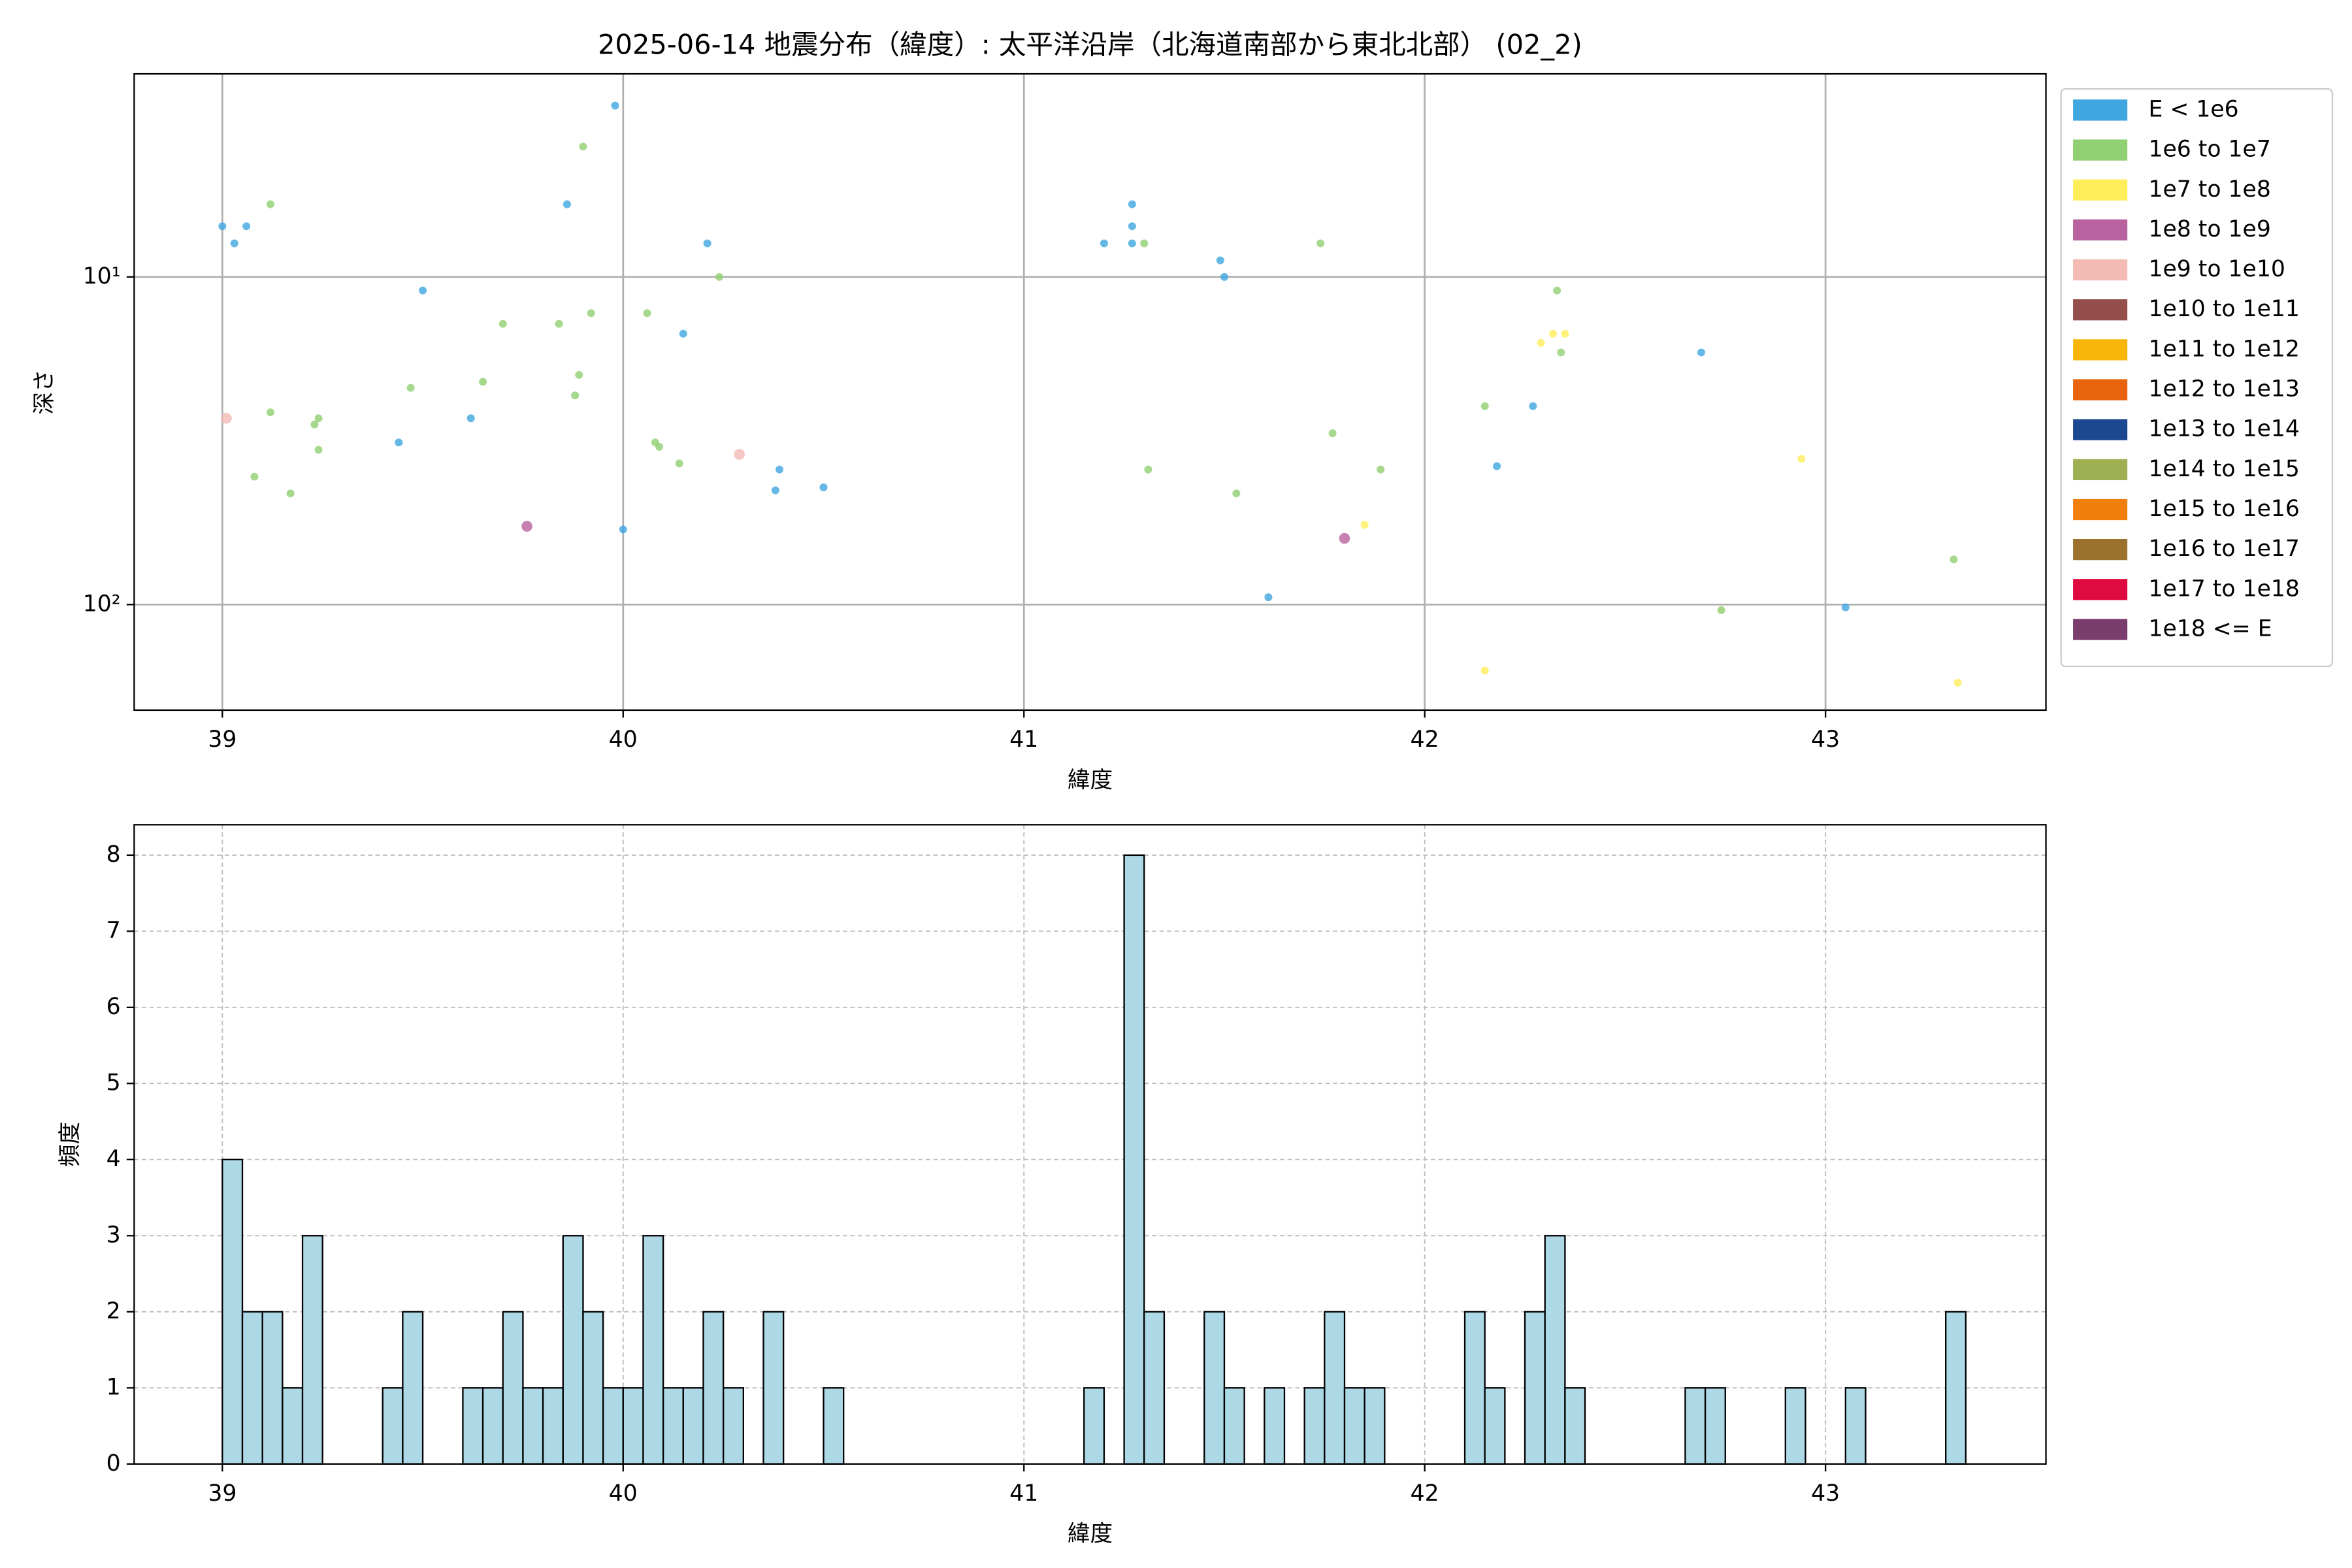 The image size is (2352, 1568). What do you see at coordinates (70, 1144) in the screenshot?
I see `y-axis-label: 頻度` at bounding box center [70, 1144].